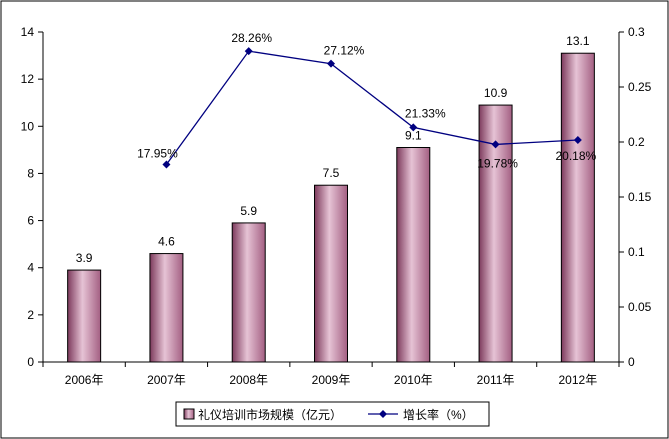  Describe the element at coordinates (30, 315) in the screenshot. I see `y-left-tick-label: 2` at that location.